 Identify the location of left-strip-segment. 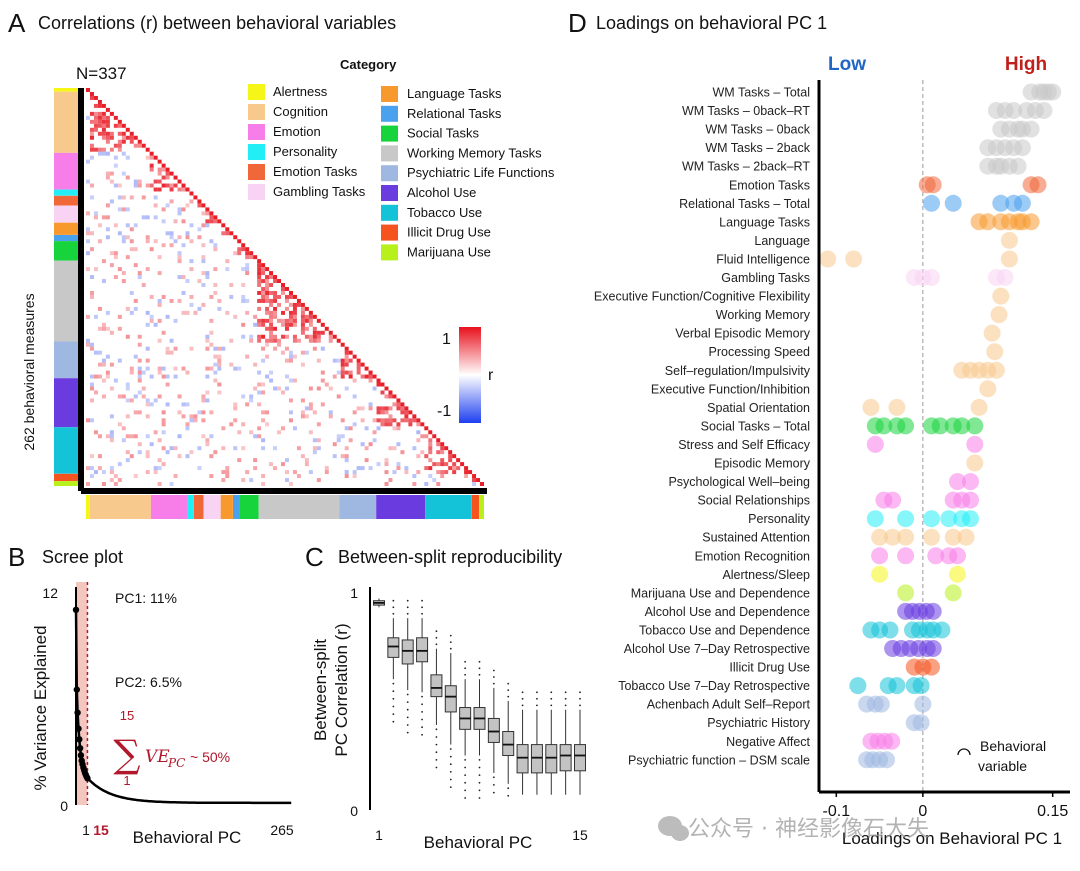
(66, 477).